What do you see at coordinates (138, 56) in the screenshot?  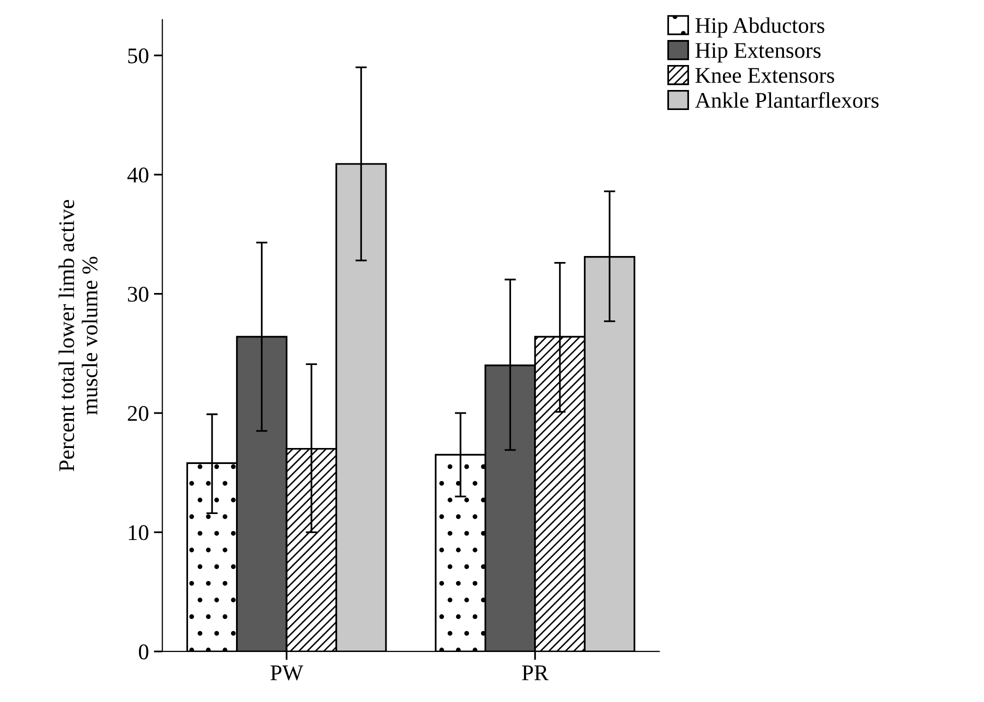 I see `y-tick-label: 50` at bounding box center [138, 56].